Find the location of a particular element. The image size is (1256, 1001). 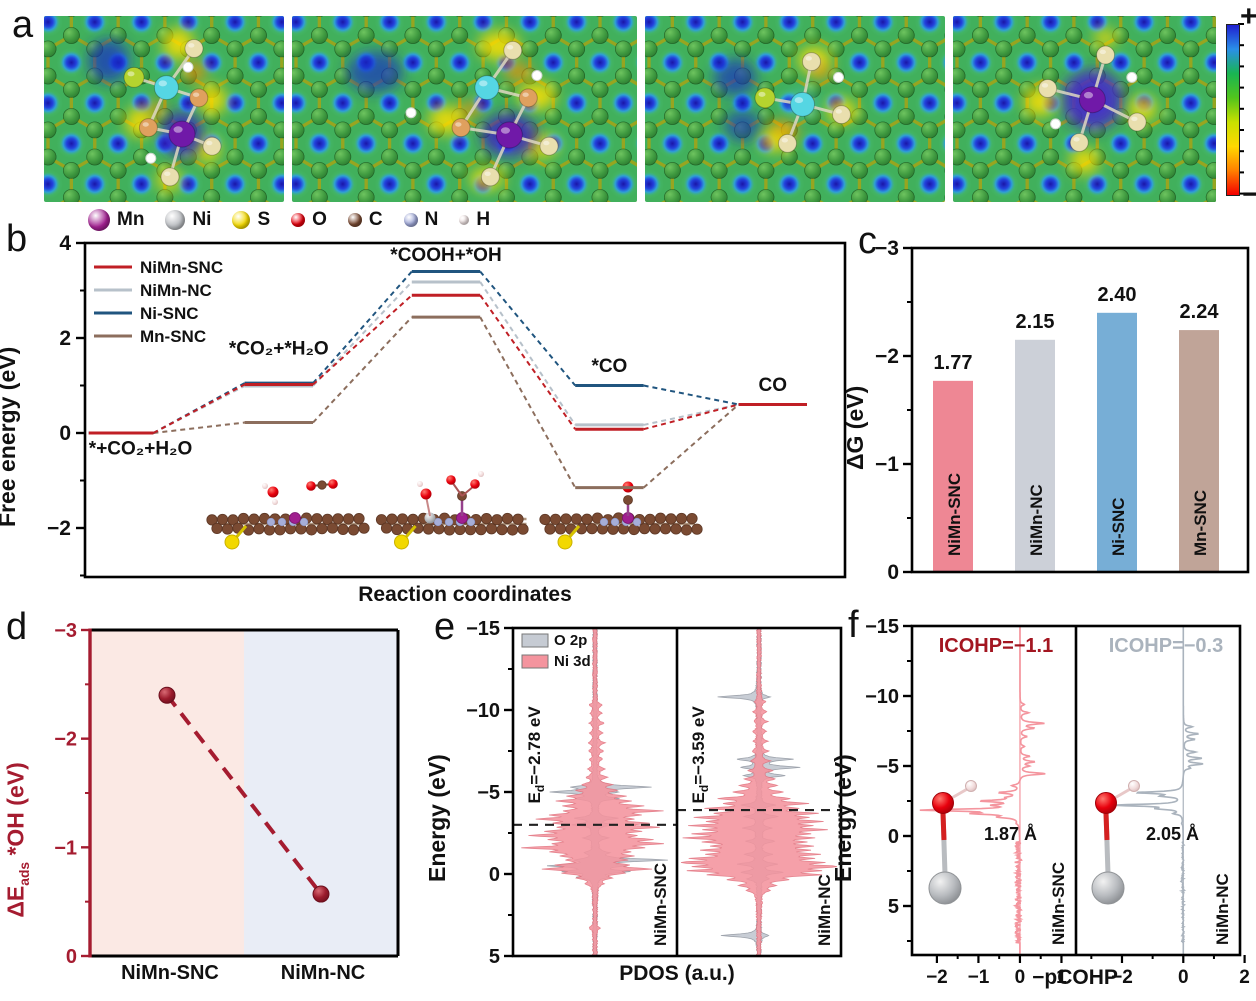

atom-legend-label: Mn is located at coordinates (131, 219).